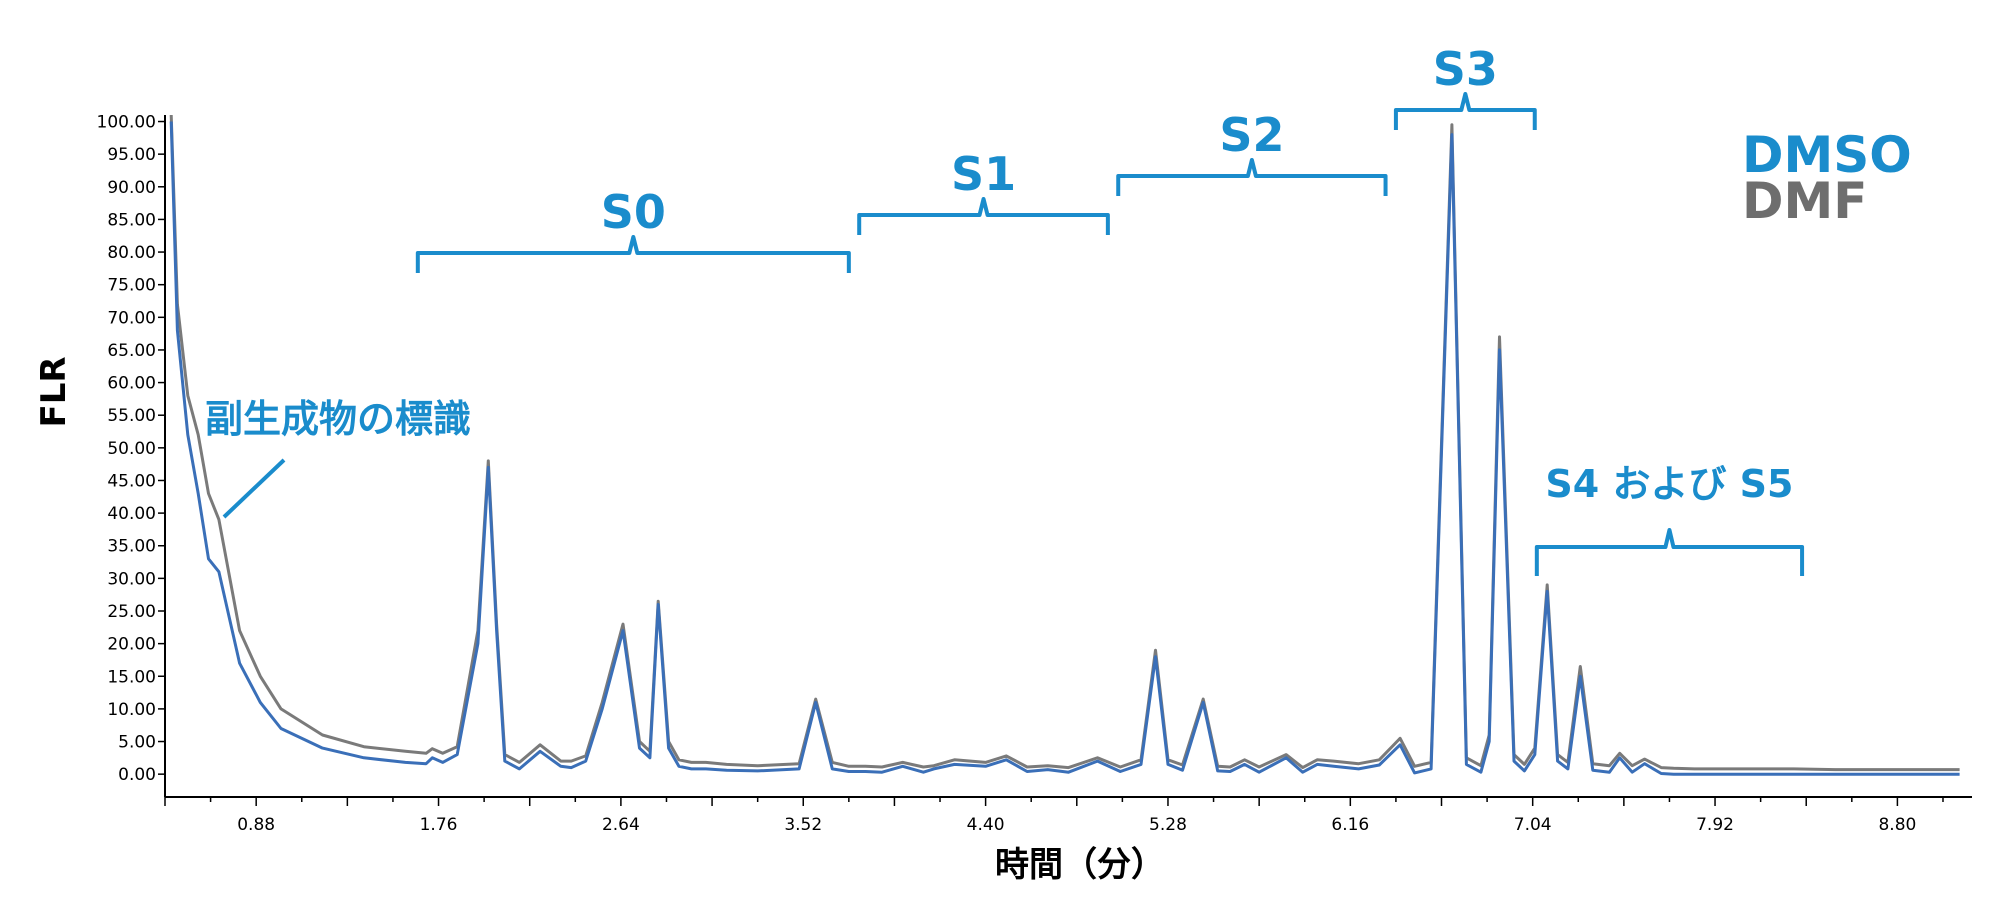 The image size is (2000, 903). I want to click on y-tick-label: 30.00, so click(131, 579).